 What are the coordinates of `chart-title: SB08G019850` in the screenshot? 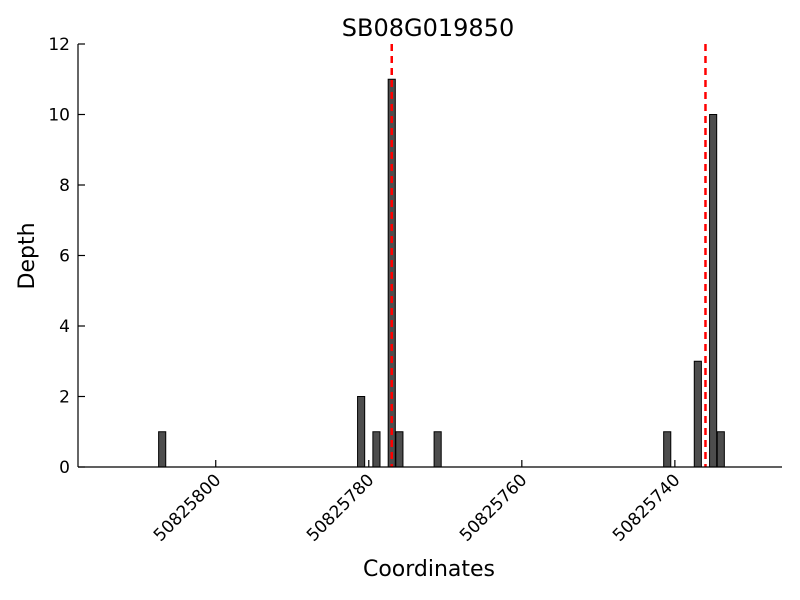 It's located at (428, 28).